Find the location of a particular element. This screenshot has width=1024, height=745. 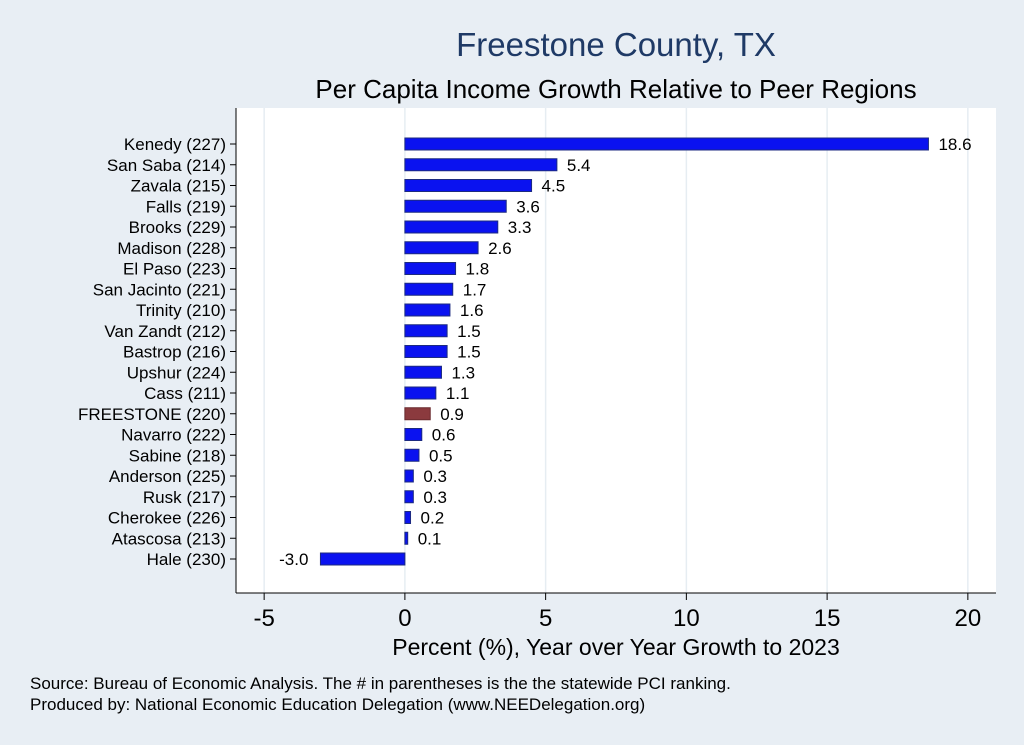

x-tick-label: 10 is located at coordinates (686, 618).